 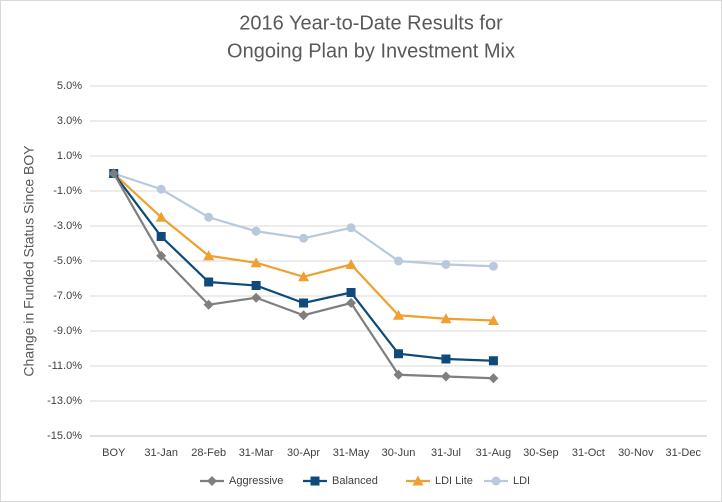 I want to click on y-tick-label: 3.0%, so click(x=69, y=121).